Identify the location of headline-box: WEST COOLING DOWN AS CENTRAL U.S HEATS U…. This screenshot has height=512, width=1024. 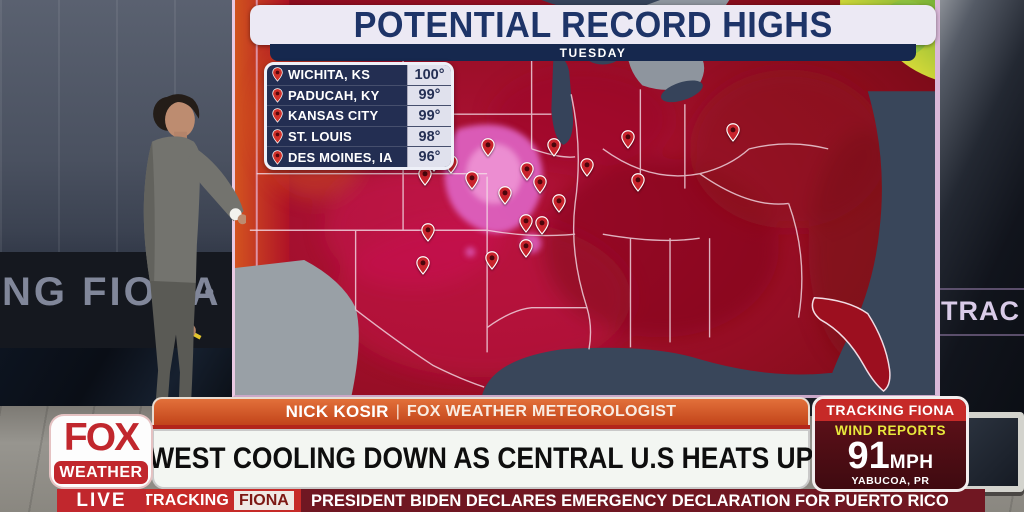
(481, 457).